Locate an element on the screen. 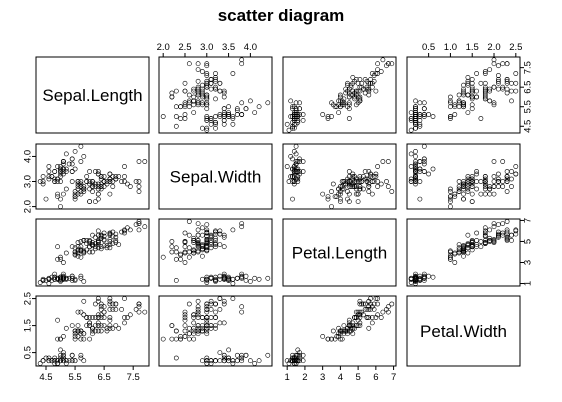  tick-label: 2.5 is located at coordinates (28, 298).